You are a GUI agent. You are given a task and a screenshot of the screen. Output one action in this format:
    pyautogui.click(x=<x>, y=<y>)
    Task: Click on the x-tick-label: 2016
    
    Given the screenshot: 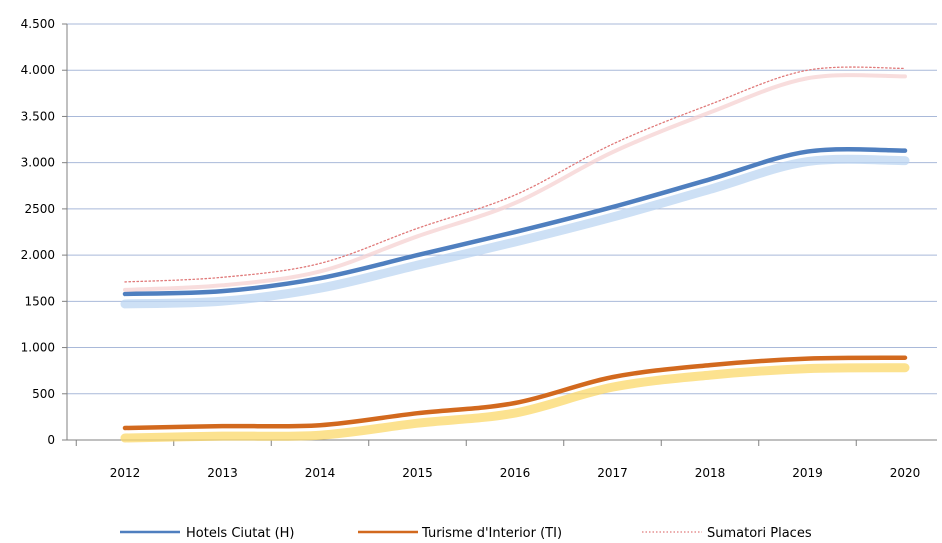 What is the action you would take?
    pyautogui.click(x=515, y=473)
    